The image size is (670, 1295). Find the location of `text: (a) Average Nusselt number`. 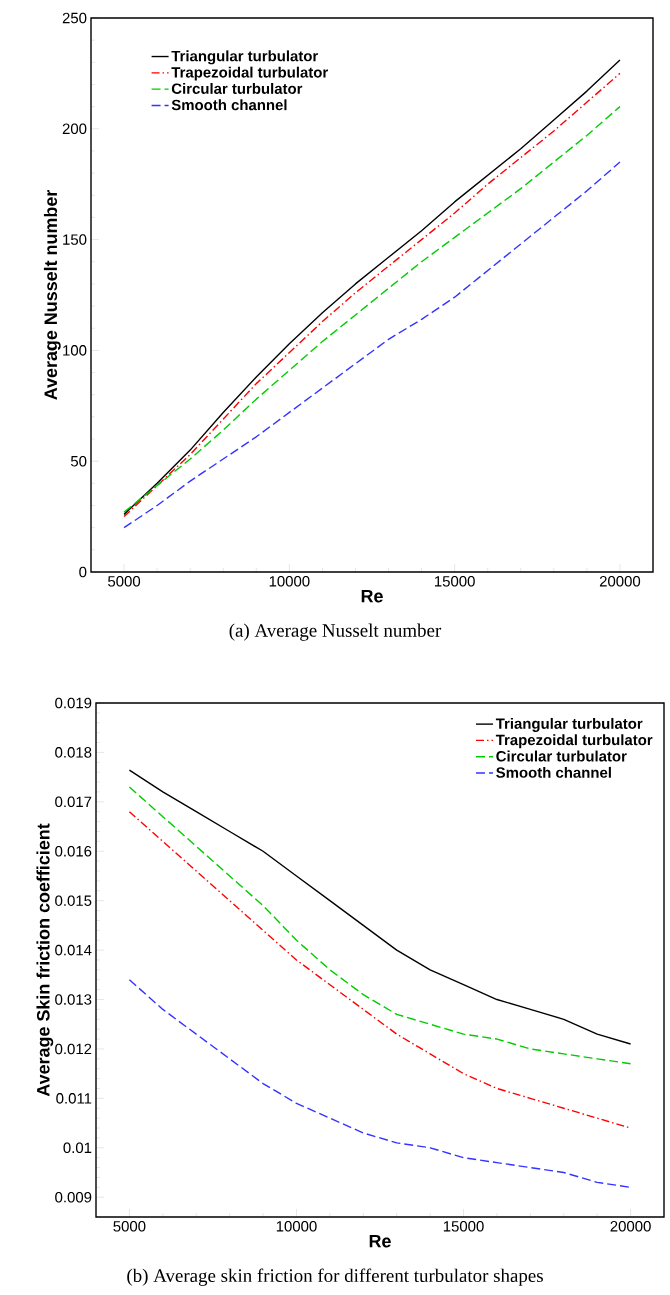

text: (a) Average Nusselt number is located at coordinates (335, 632).